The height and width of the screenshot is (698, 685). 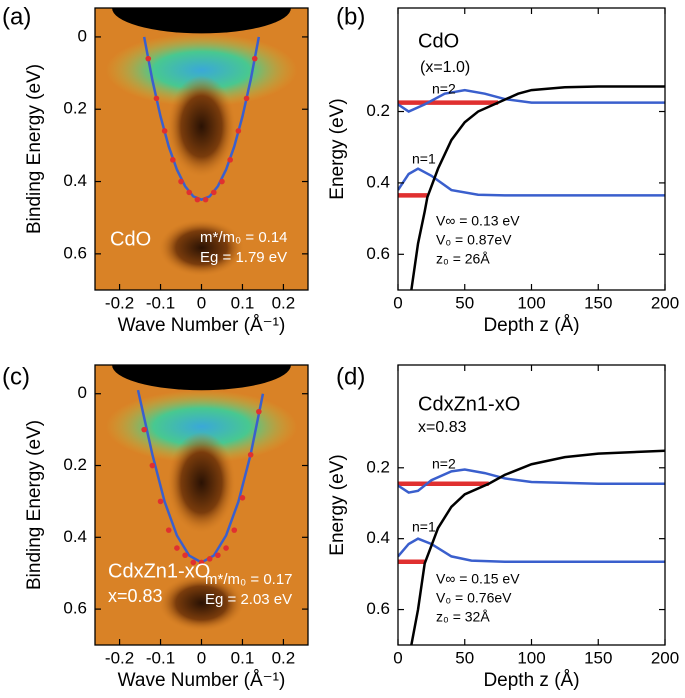 What do you see at coordinates (665, 657) in the screenshot?
I see `x-tick-label: 200` at bounding box center [665, 657].